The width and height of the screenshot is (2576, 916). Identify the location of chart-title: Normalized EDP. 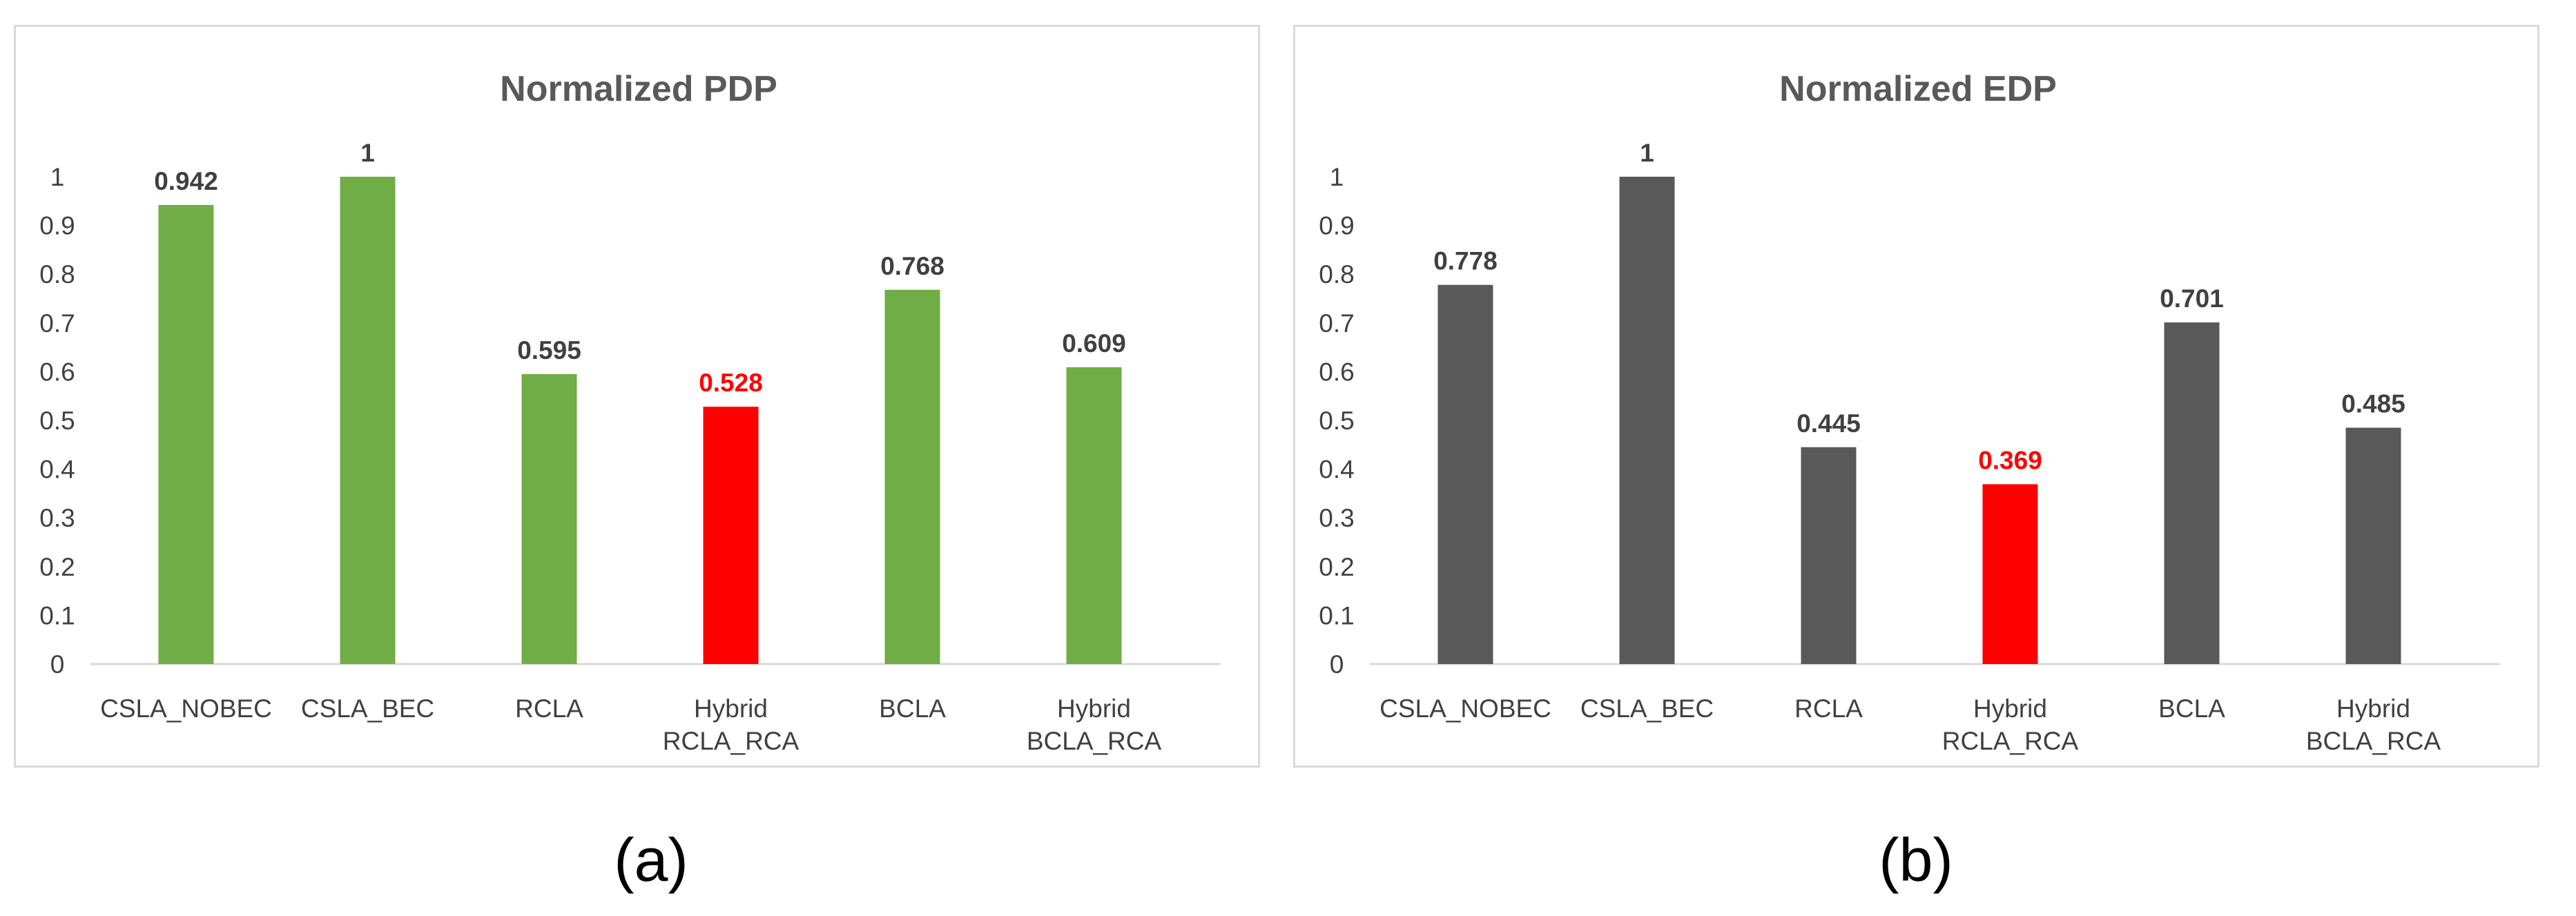
(1918, 89).